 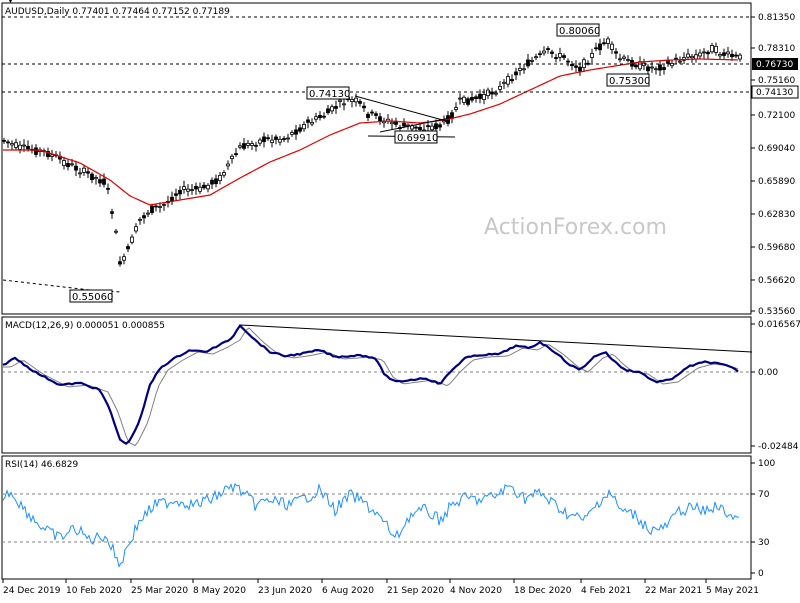 I want to click on price-y-tick-label: 0.53560, so click(x=776, y=312).